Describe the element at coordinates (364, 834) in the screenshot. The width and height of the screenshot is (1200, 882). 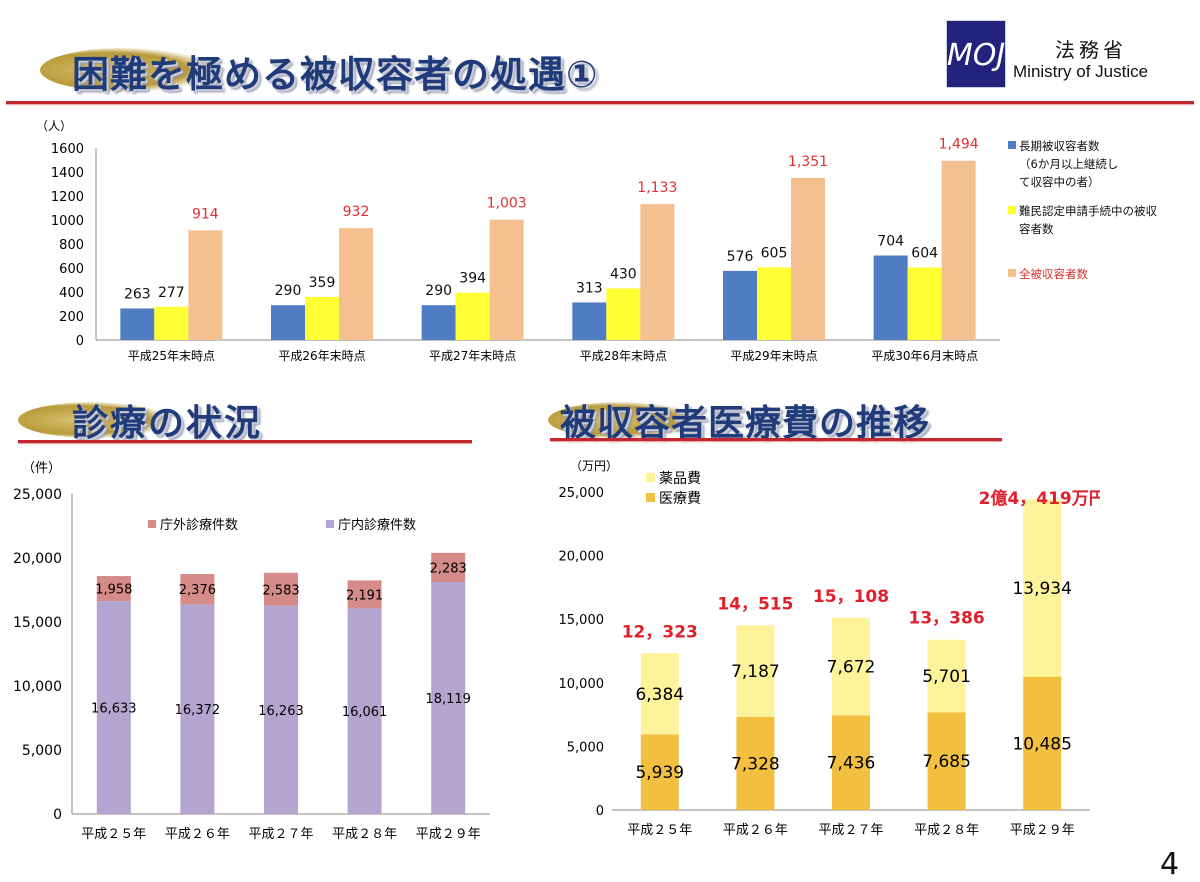
I see `x-tick-label: 平成２８年` at that location.